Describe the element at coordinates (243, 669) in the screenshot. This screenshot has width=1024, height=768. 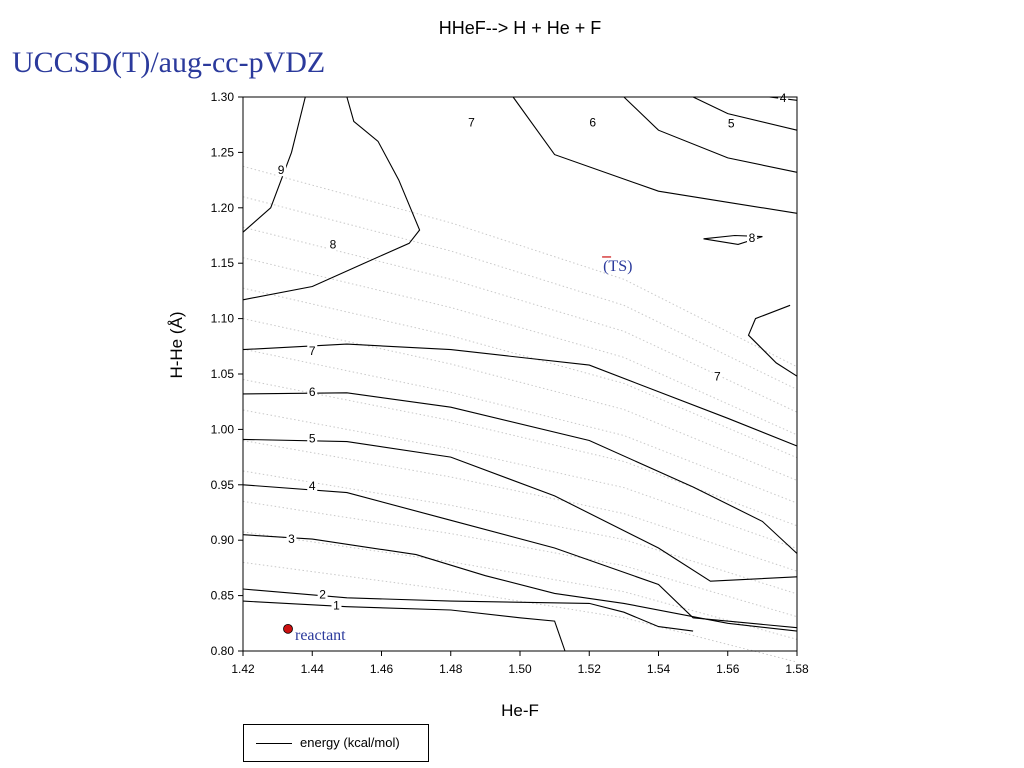
I see `x-tick-label: 1.42` at that location.